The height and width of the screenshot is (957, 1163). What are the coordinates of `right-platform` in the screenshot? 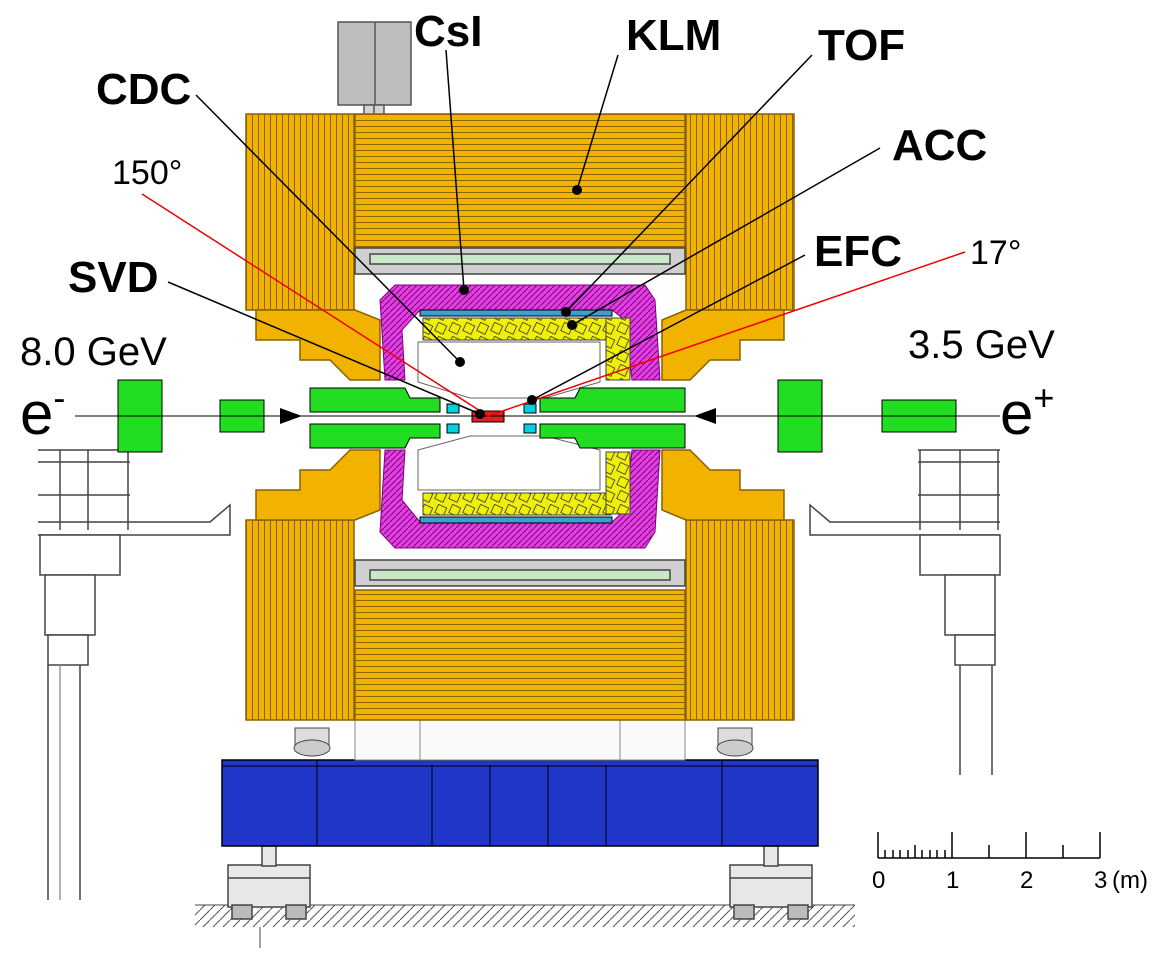 It's located at (905, 612).